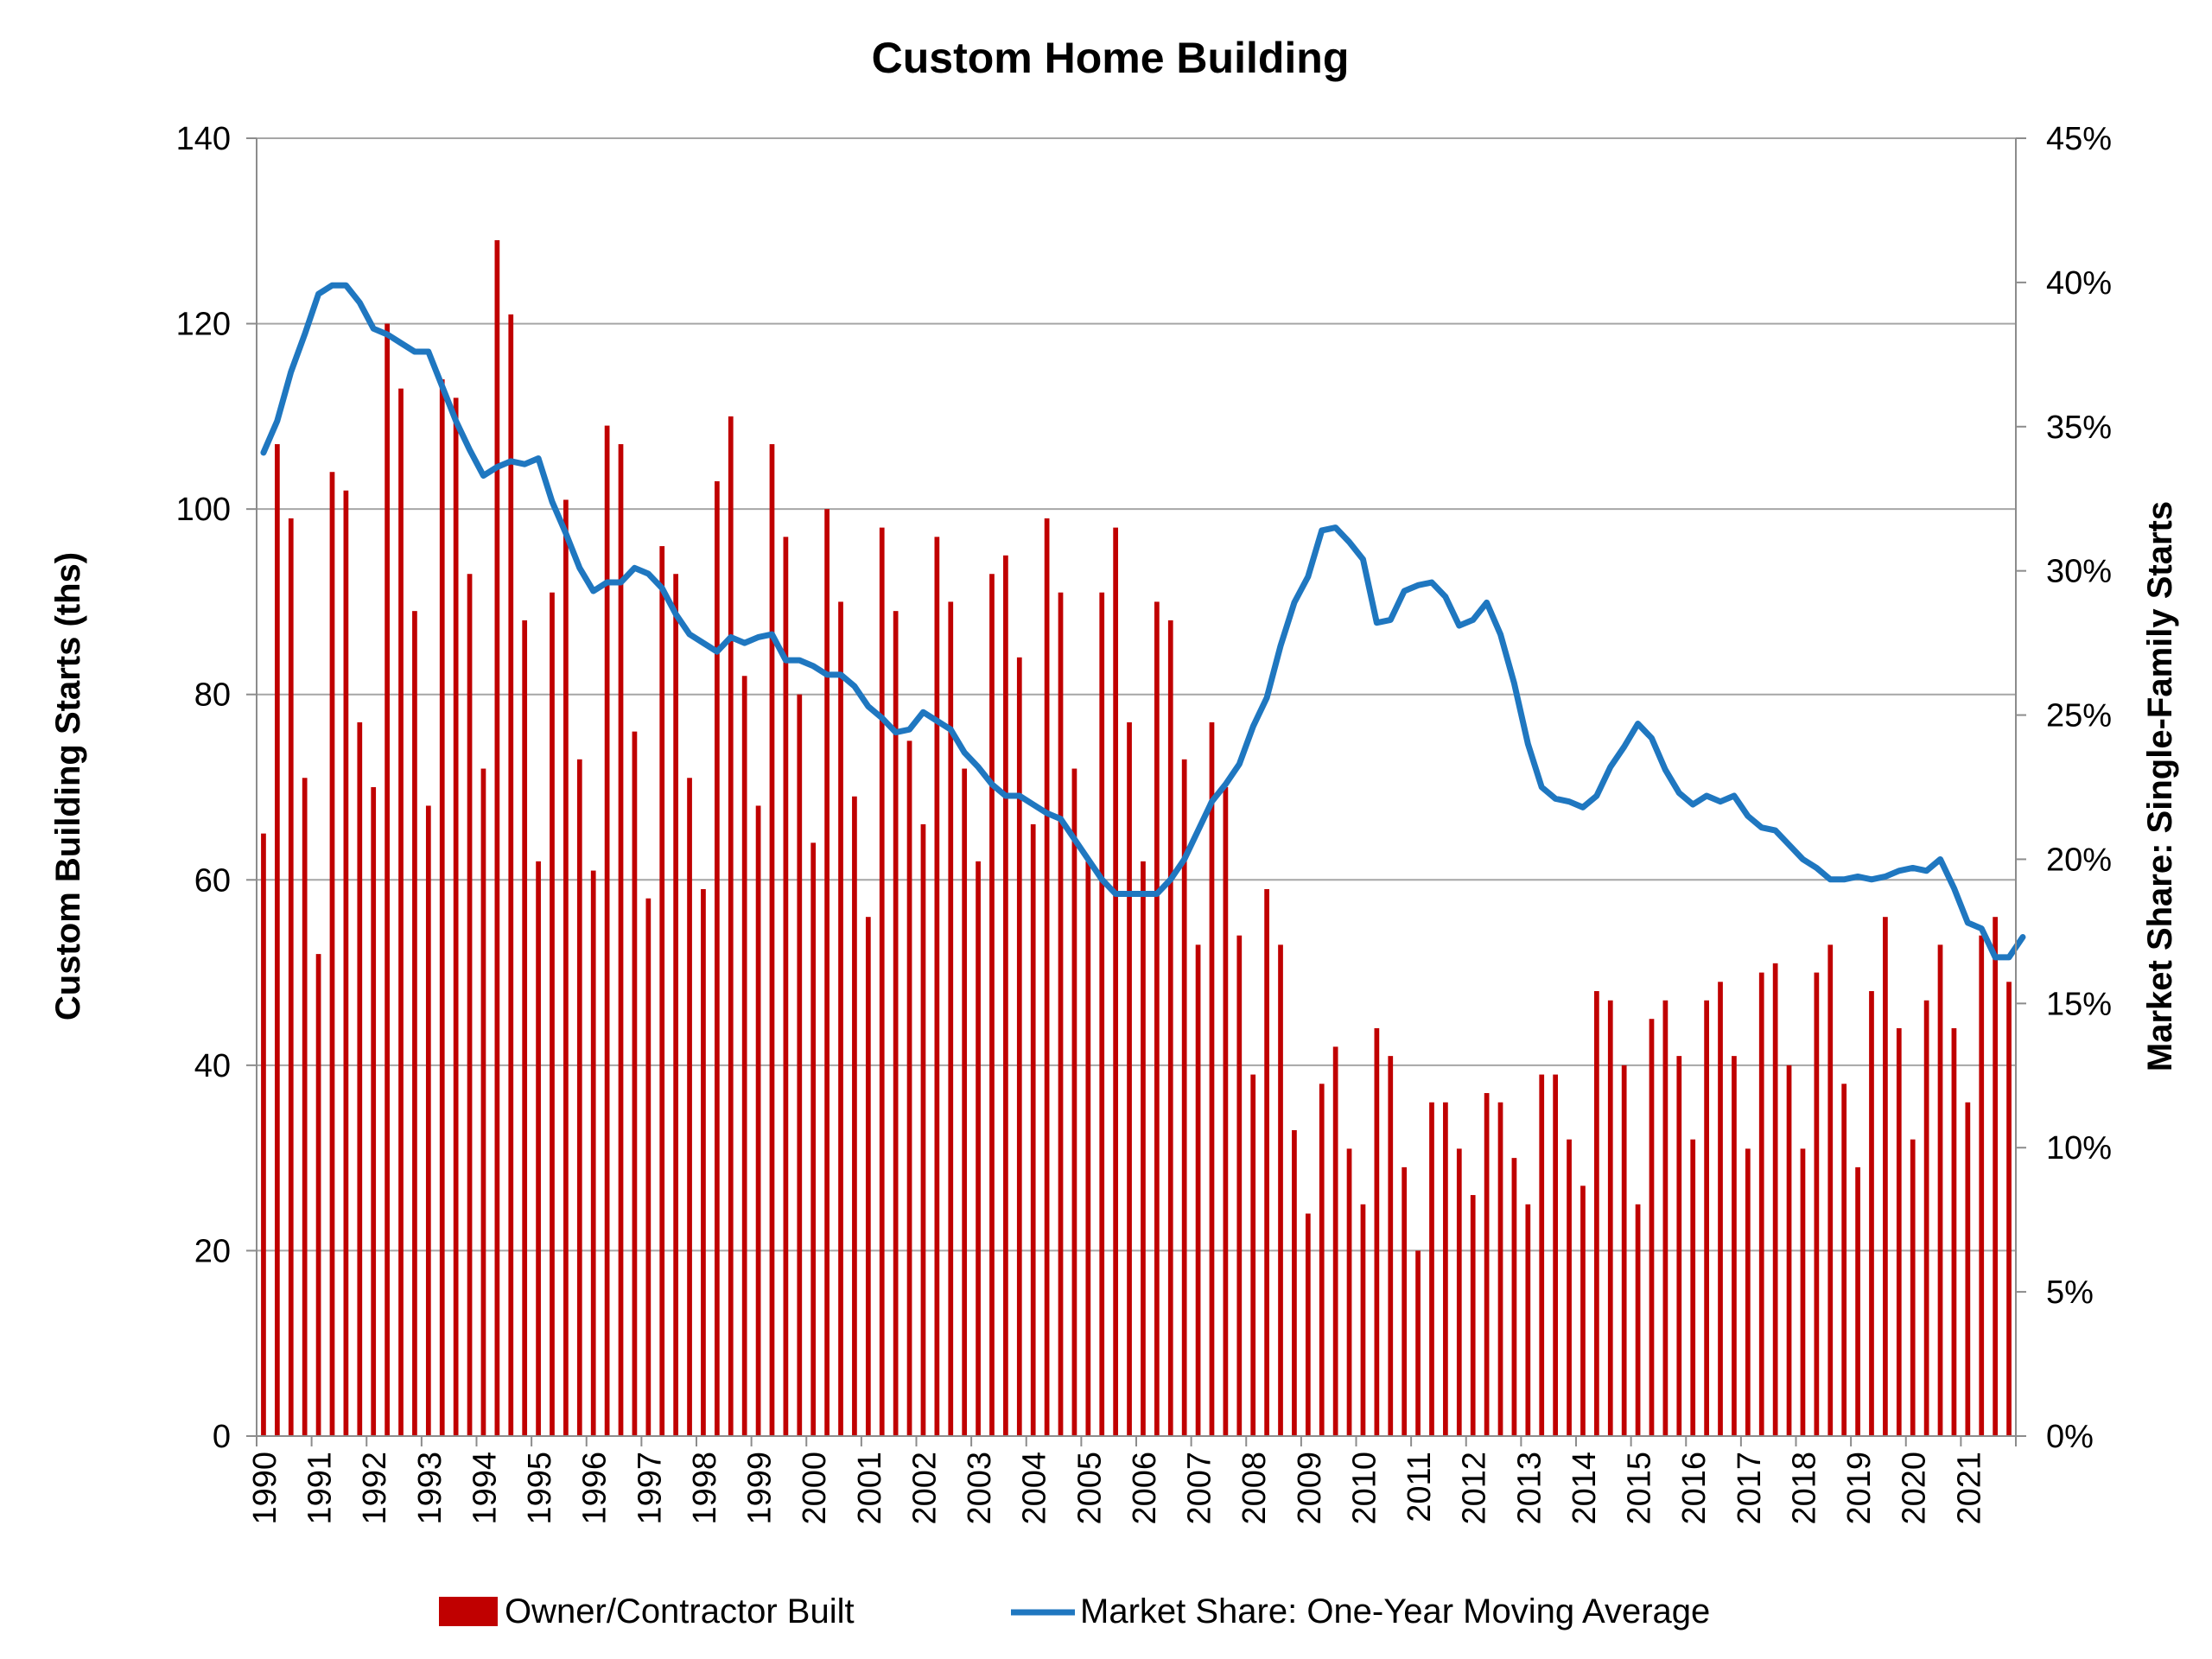 The image size is (2212, 1659). Describe the element at coordinates (2079, 1148) in the screenshot. I see `right-tick-label: 10%` at that location.